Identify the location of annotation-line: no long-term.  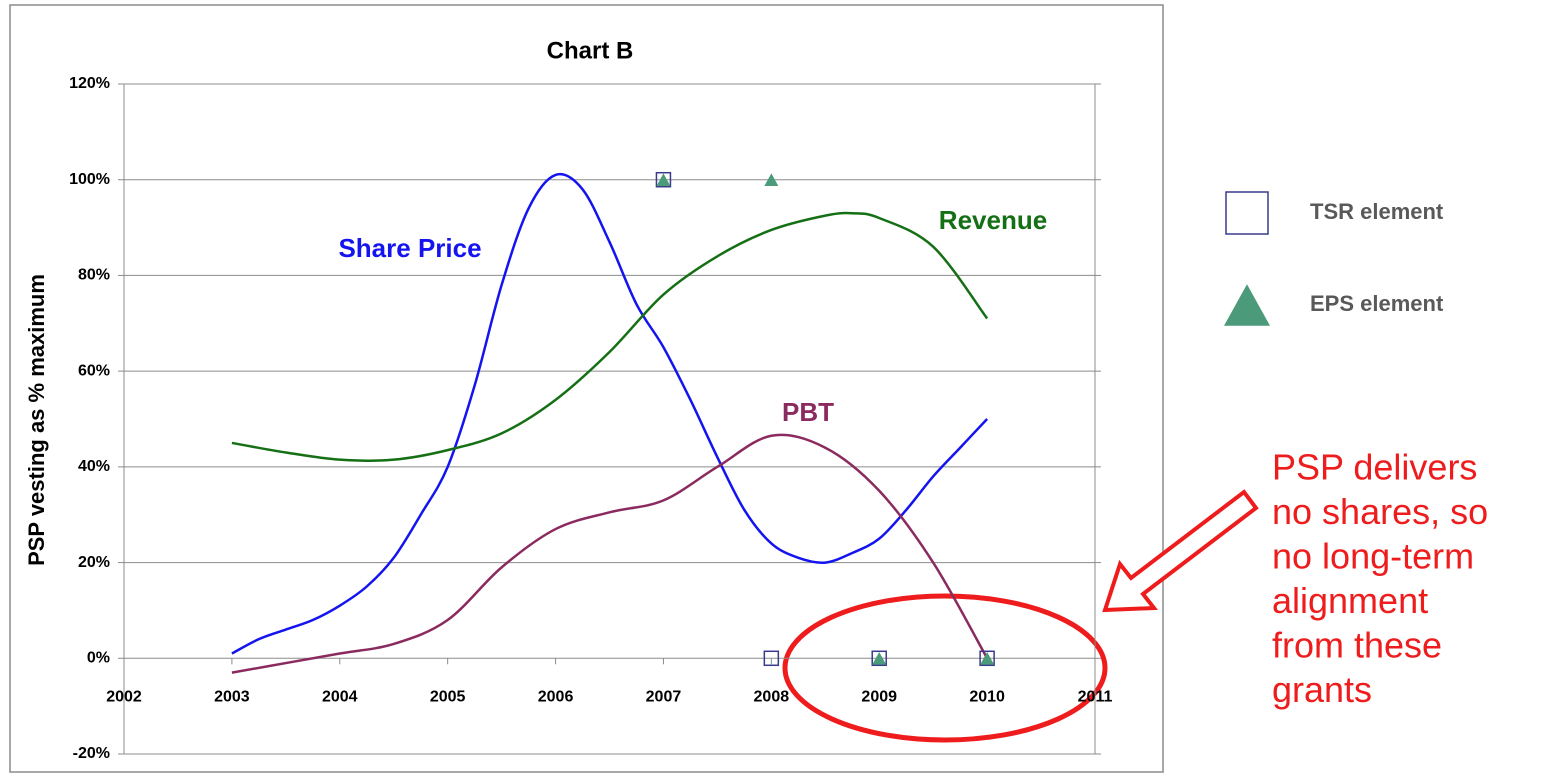
(1373, 556).